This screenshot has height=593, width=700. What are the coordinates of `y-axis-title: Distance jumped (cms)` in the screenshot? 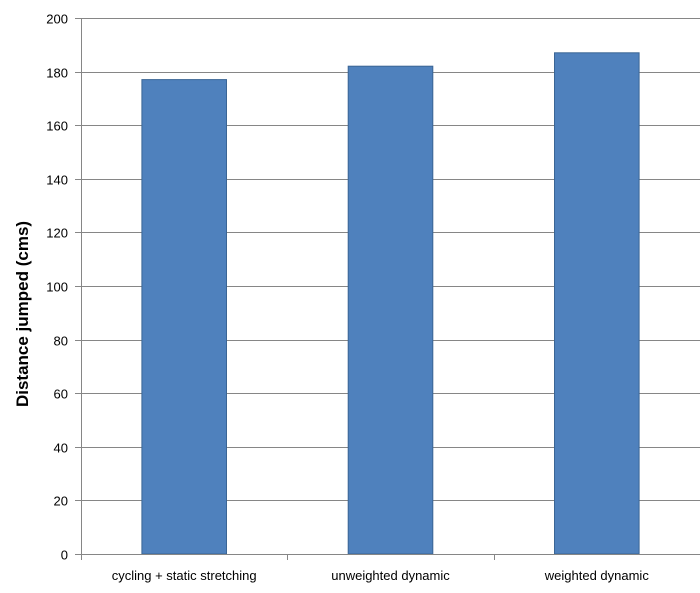 It's located at (22, 314).